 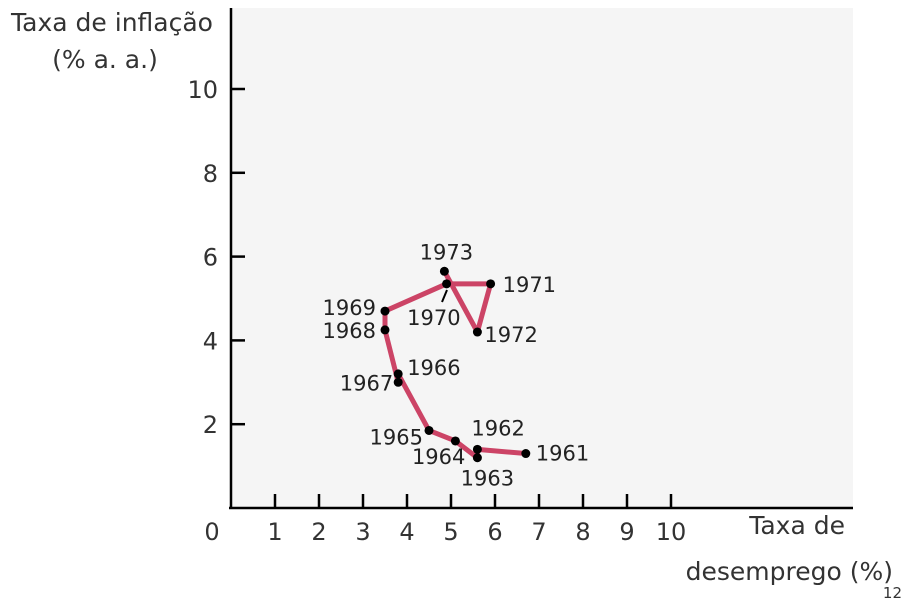 I want to click on x-tick-label: 7, so click(x=538, y=532).